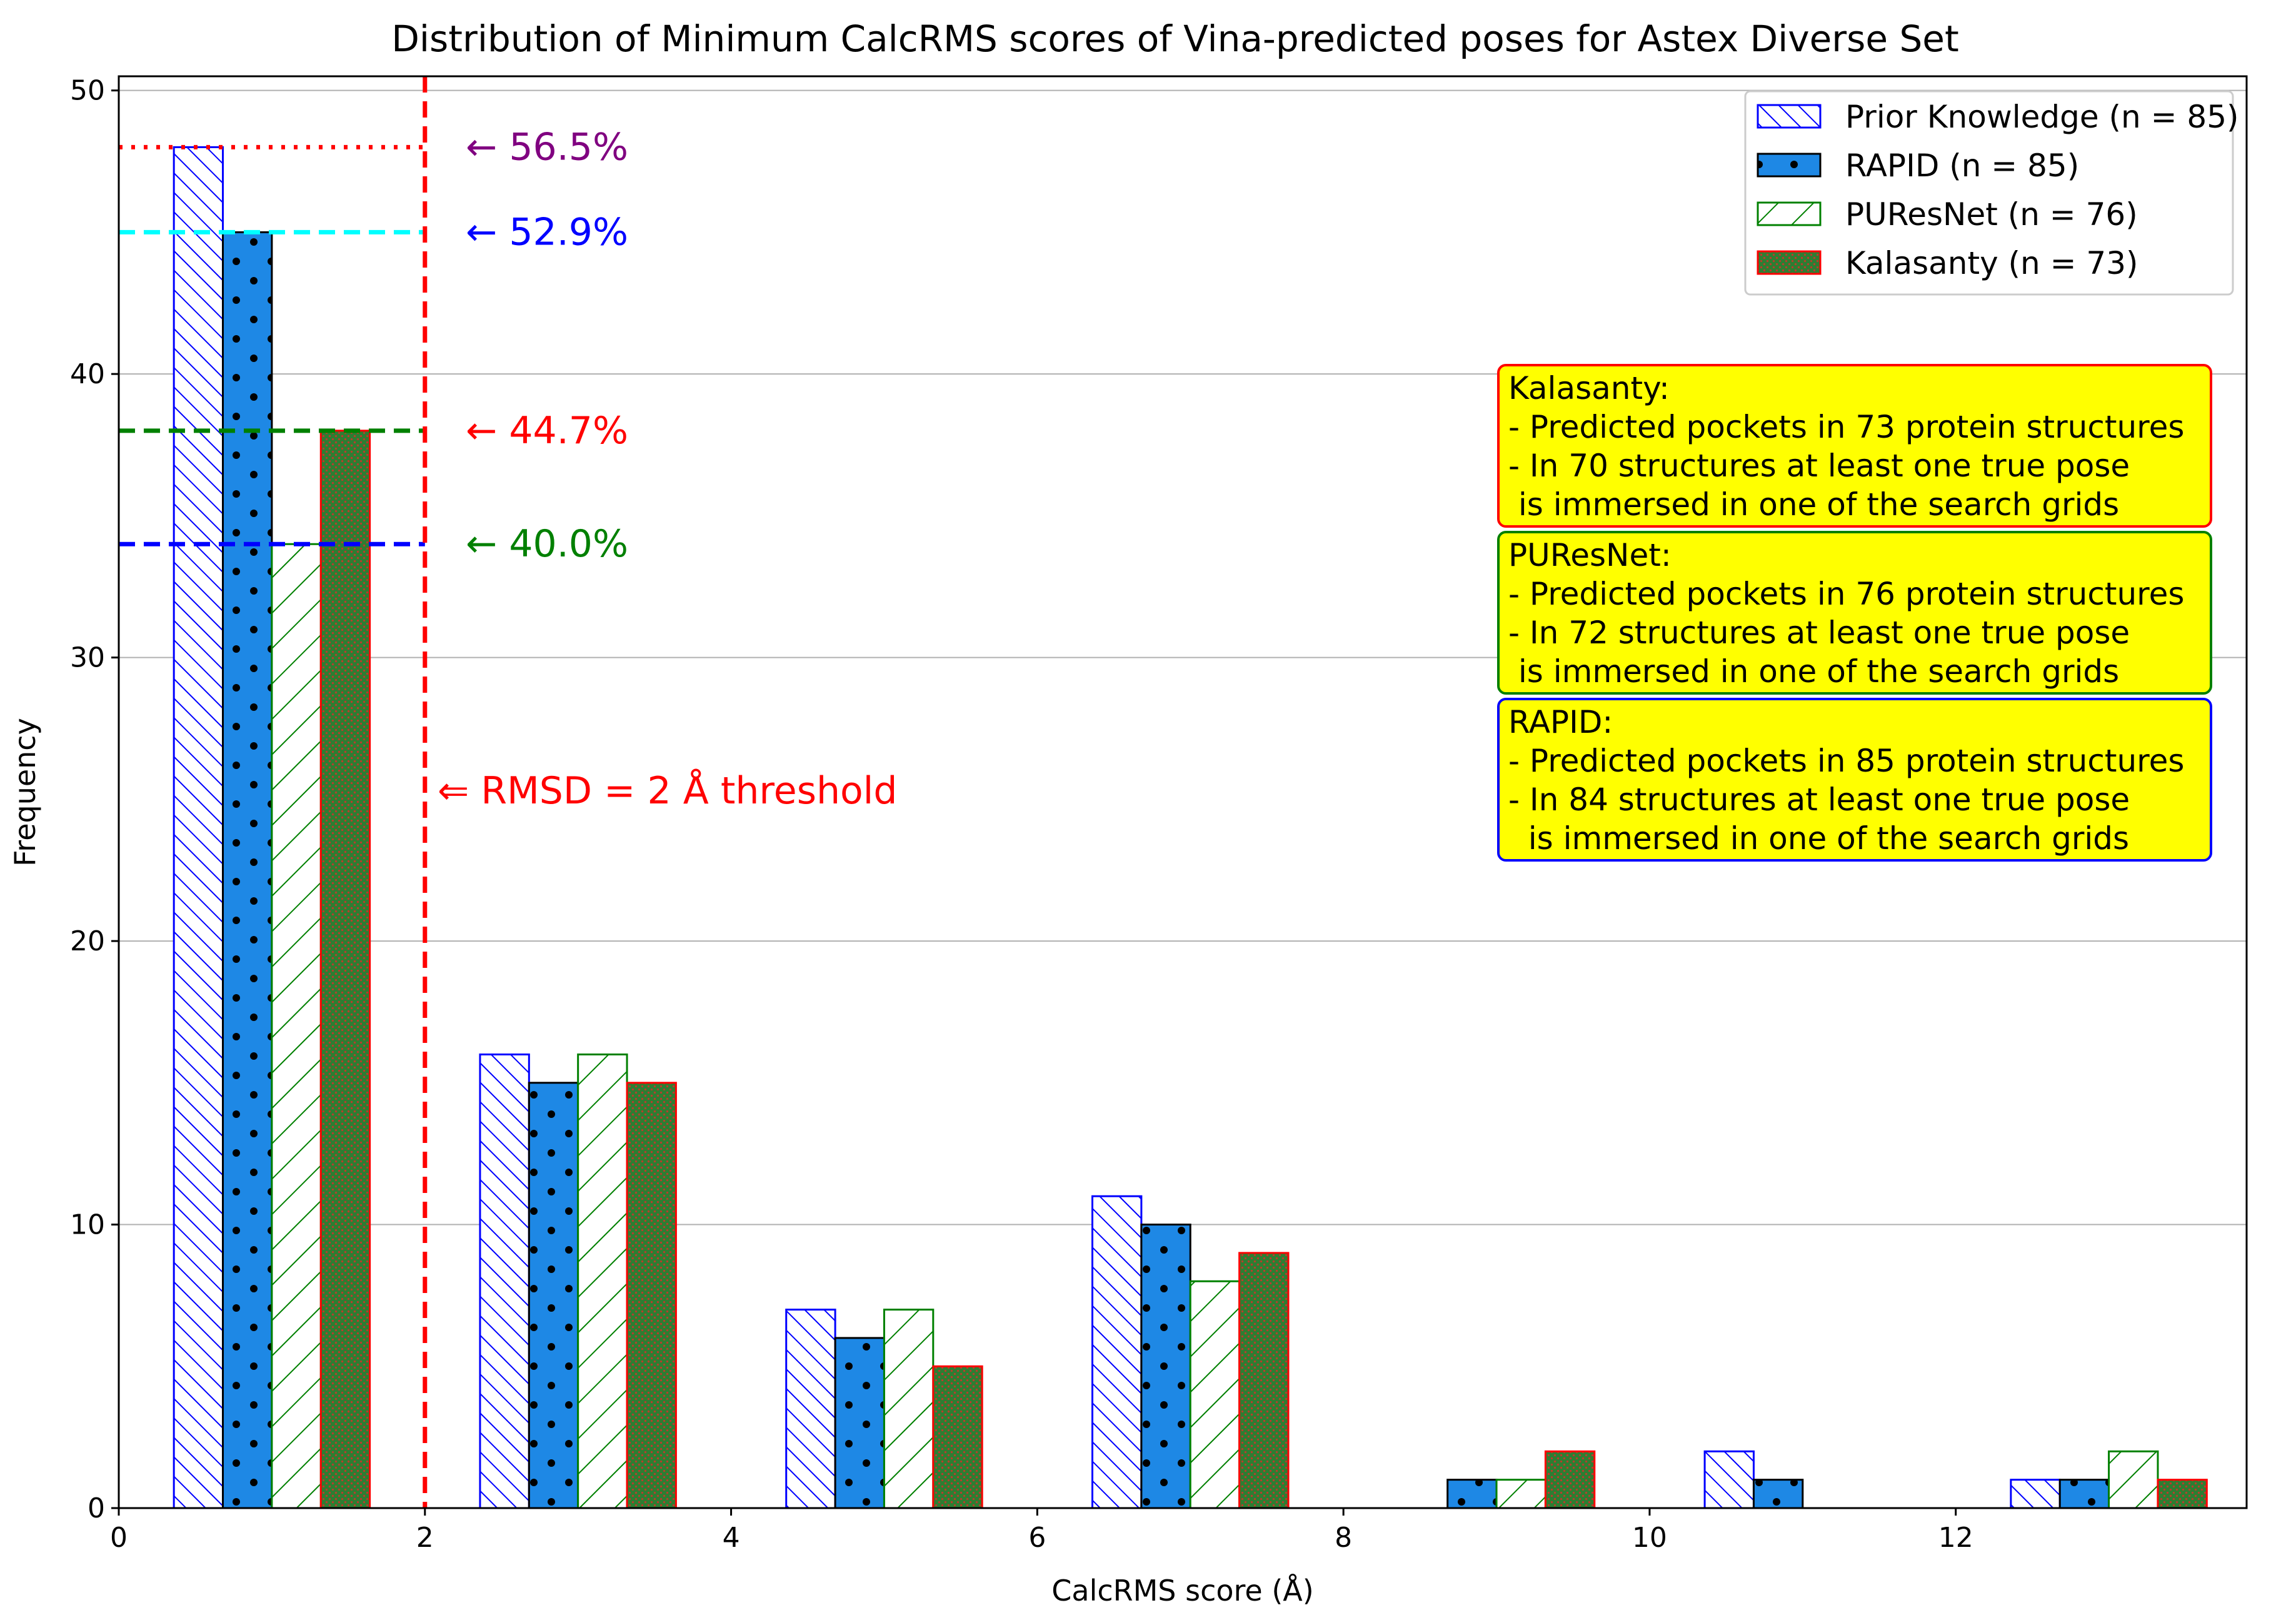 Image resolution: width=2296 pixels, height=1610 pixels. I want to click on legend-label-3: Kalasanty (n = 73), so click(1991, 263).